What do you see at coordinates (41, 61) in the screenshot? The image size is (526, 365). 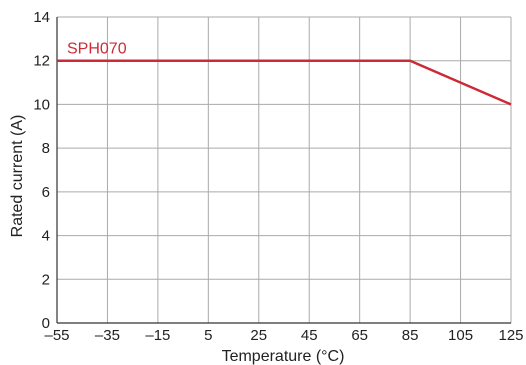 I see `y-tick-label: 12` at bounding box center [41, 61].